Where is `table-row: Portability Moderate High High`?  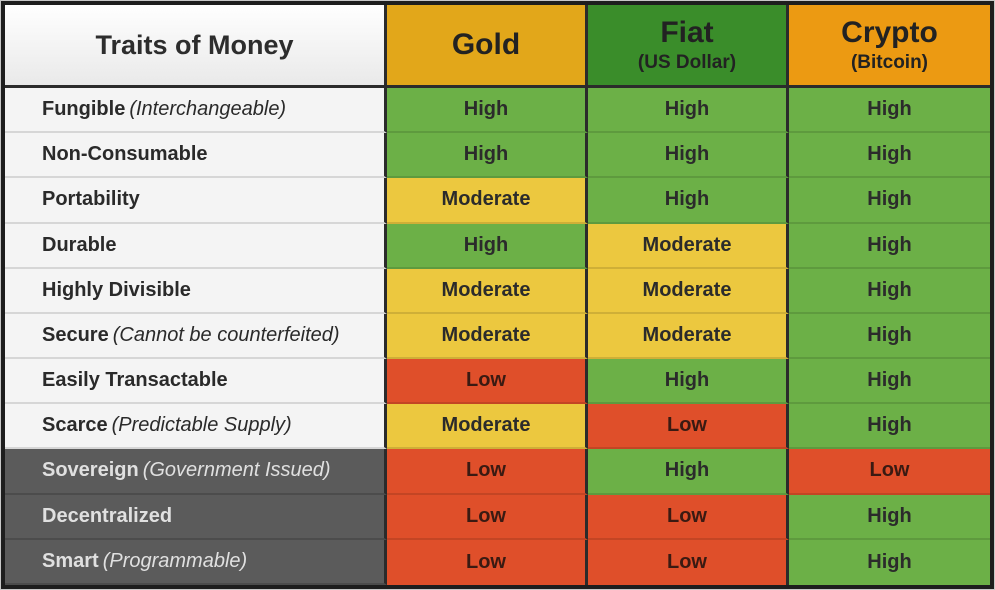 table-row: Portability Moderate High High is located at coordinates (497, 201).